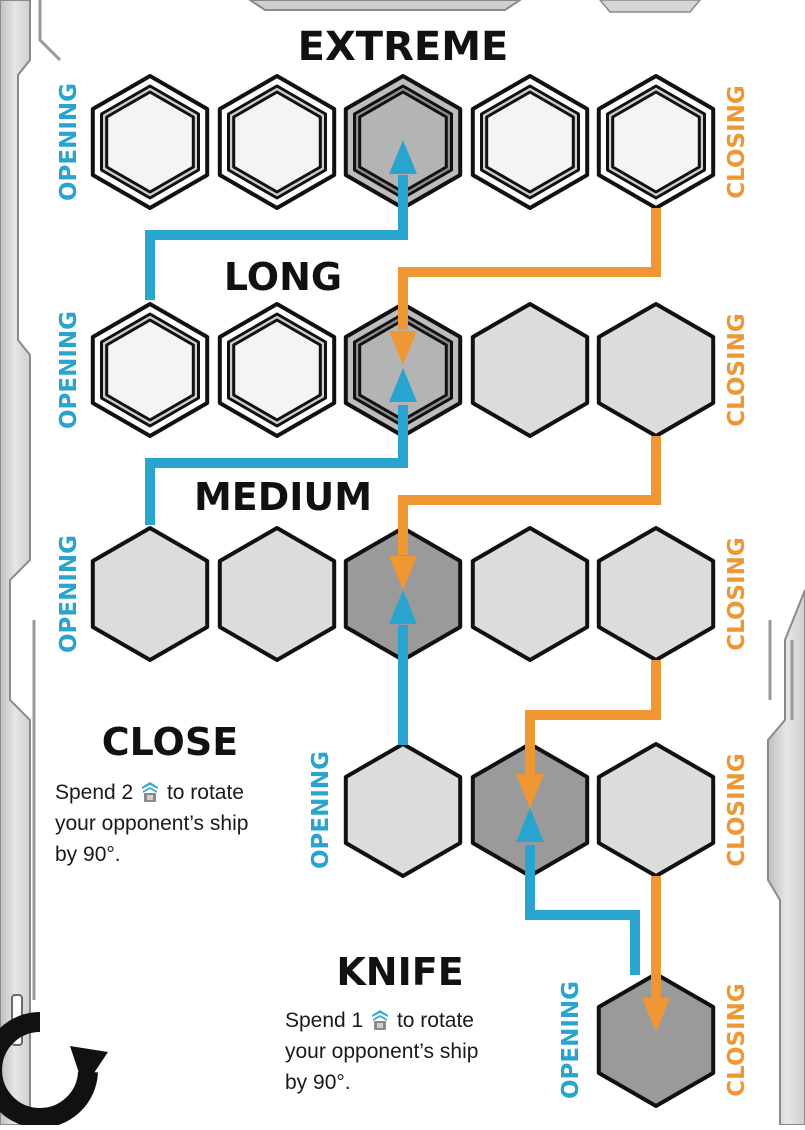 The width and height of the screenshot is (805, 1130). Describe the element at coordinates (530, 791) in the screenshot. I see `closing-arrow-medium` at that location.